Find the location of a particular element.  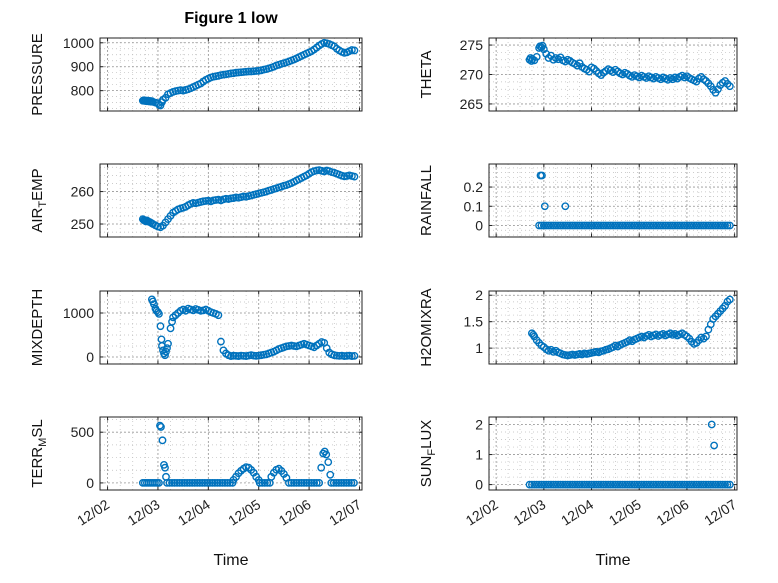

x-axis-label-right: Time is located at coordinates (613, 560).